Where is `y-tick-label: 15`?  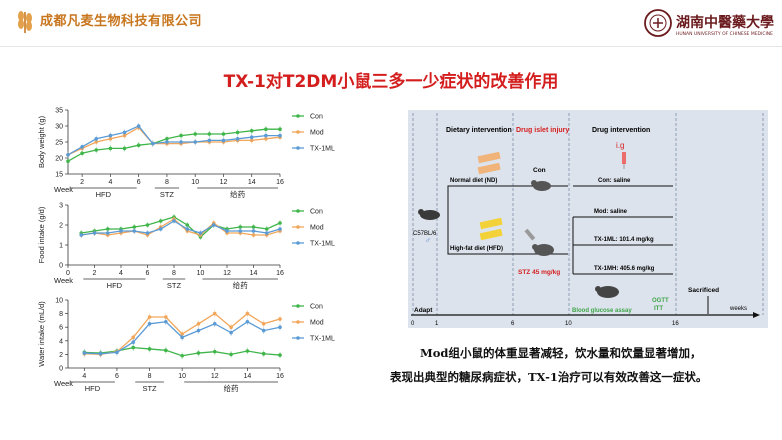 y-tick-label: 15 is located at coordinates (59, 175).